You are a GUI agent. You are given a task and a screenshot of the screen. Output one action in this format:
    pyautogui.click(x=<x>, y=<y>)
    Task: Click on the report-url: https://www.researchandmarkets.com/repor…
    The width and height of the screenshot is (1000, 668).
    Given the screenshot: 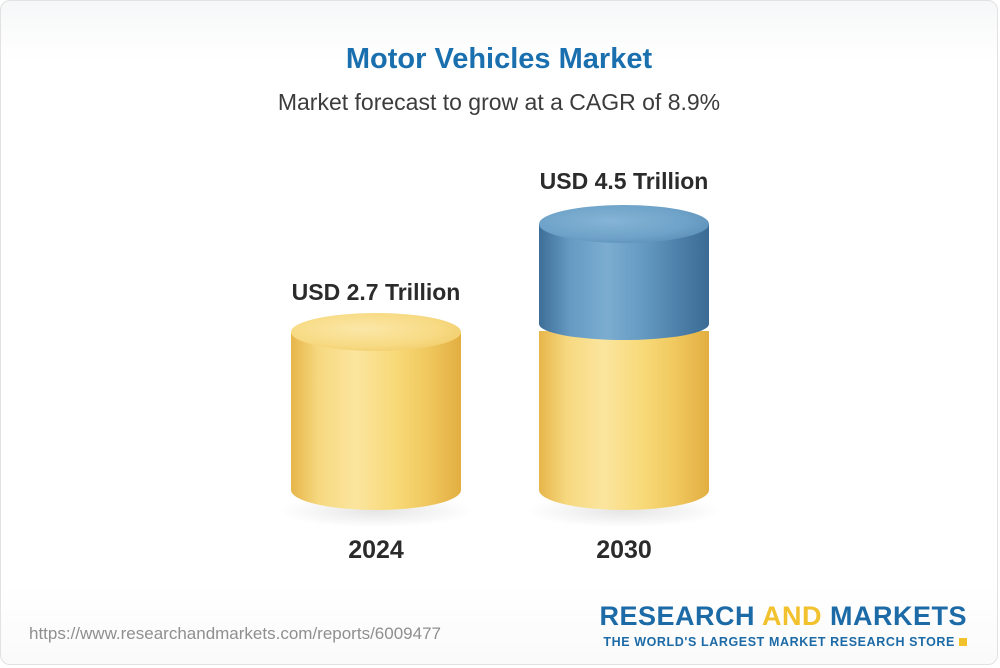 What is the action you would take?
    pyautogui.click(x=235, y=633)
    